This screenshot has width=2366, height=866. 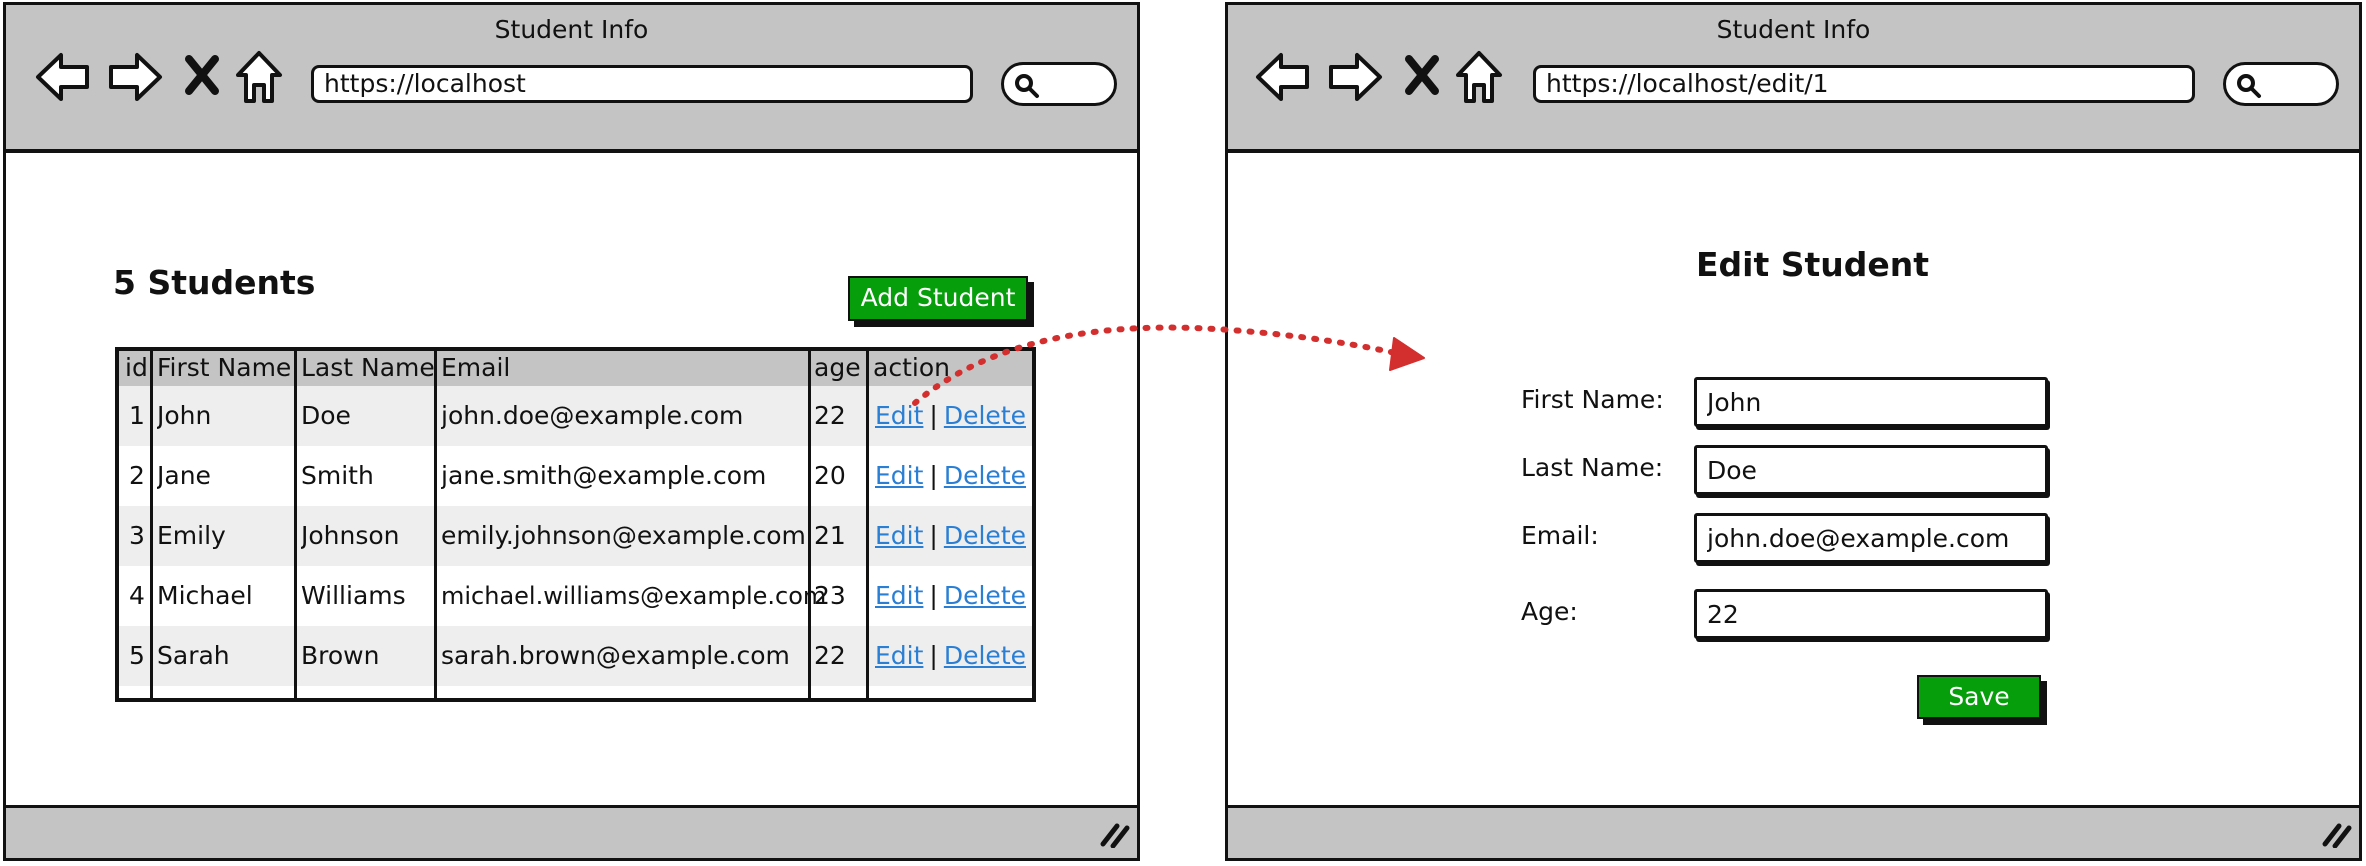 What do you see at coordinates (1549, 611) in the screenshot?
I see `age-label: Age:` at bounding box center [1549, 611].